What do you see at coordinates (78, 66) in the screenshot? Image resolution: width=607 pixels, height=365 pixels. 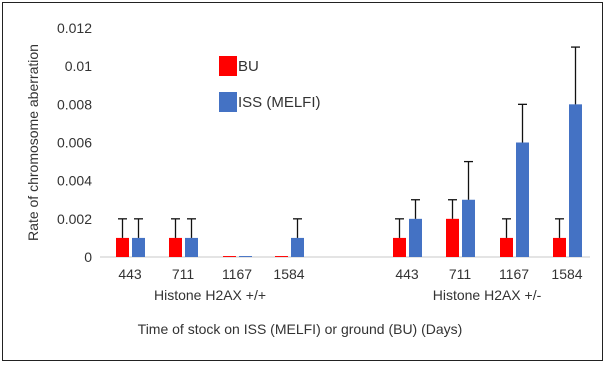 I see `y-tick-label: 0.01` at bounding box center [78, 66].